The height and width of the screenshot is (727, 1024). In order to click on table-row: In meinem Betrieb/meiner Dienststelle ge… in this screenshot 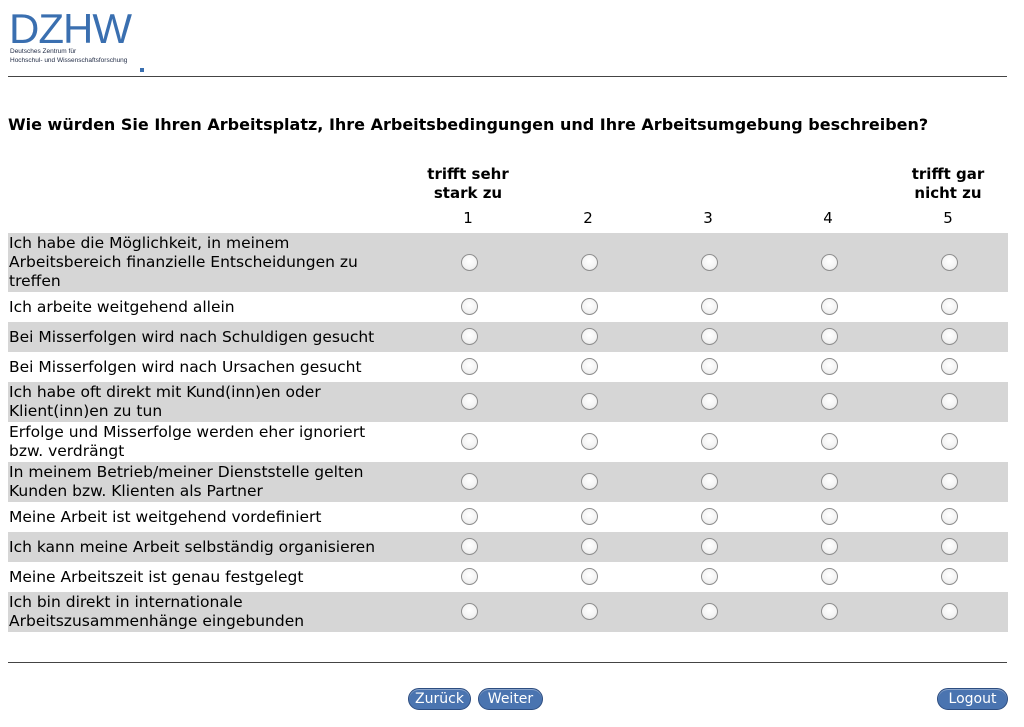, I will do `click(508, 482)`.